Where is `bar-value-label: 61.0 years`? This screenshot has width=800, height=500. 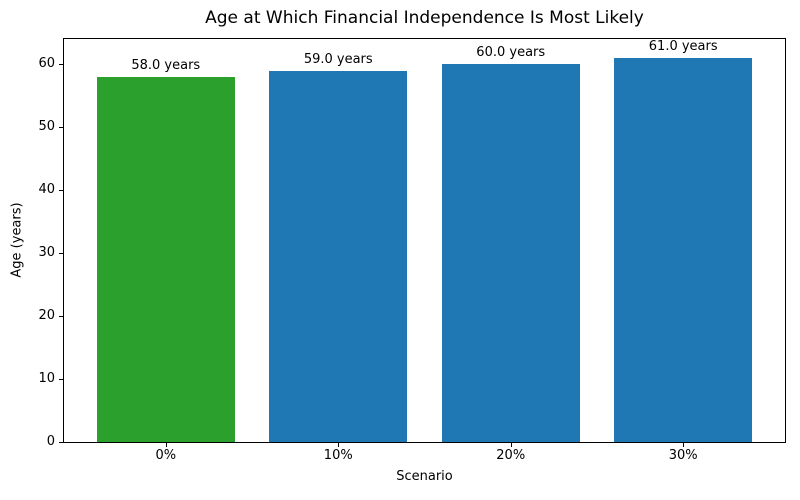 bar-value-label: 61.0 years is located at coordinates (683, 47).